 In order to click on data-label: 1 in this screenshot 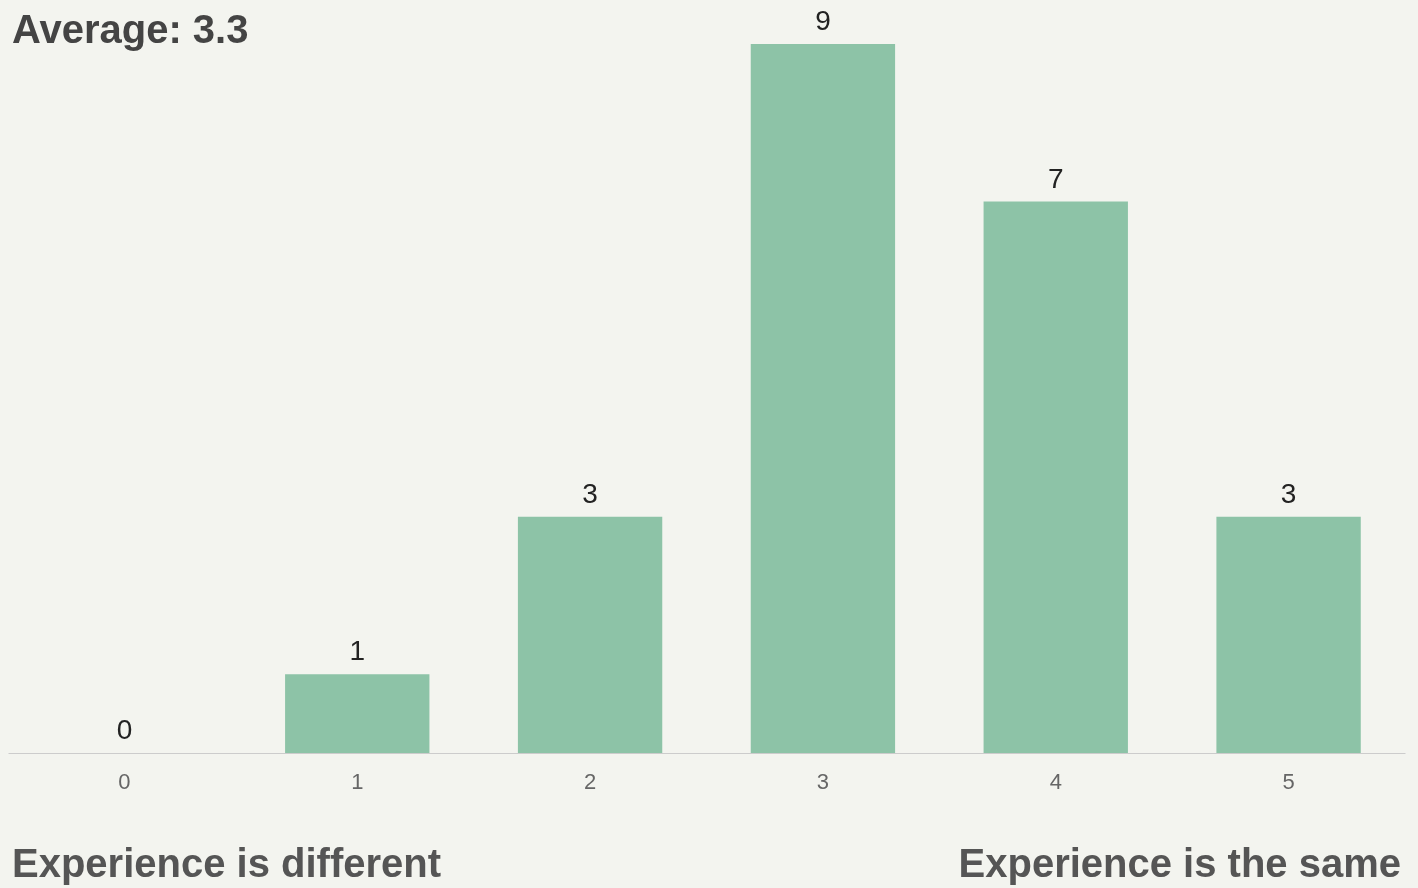, I will do `click(357, 651)`.